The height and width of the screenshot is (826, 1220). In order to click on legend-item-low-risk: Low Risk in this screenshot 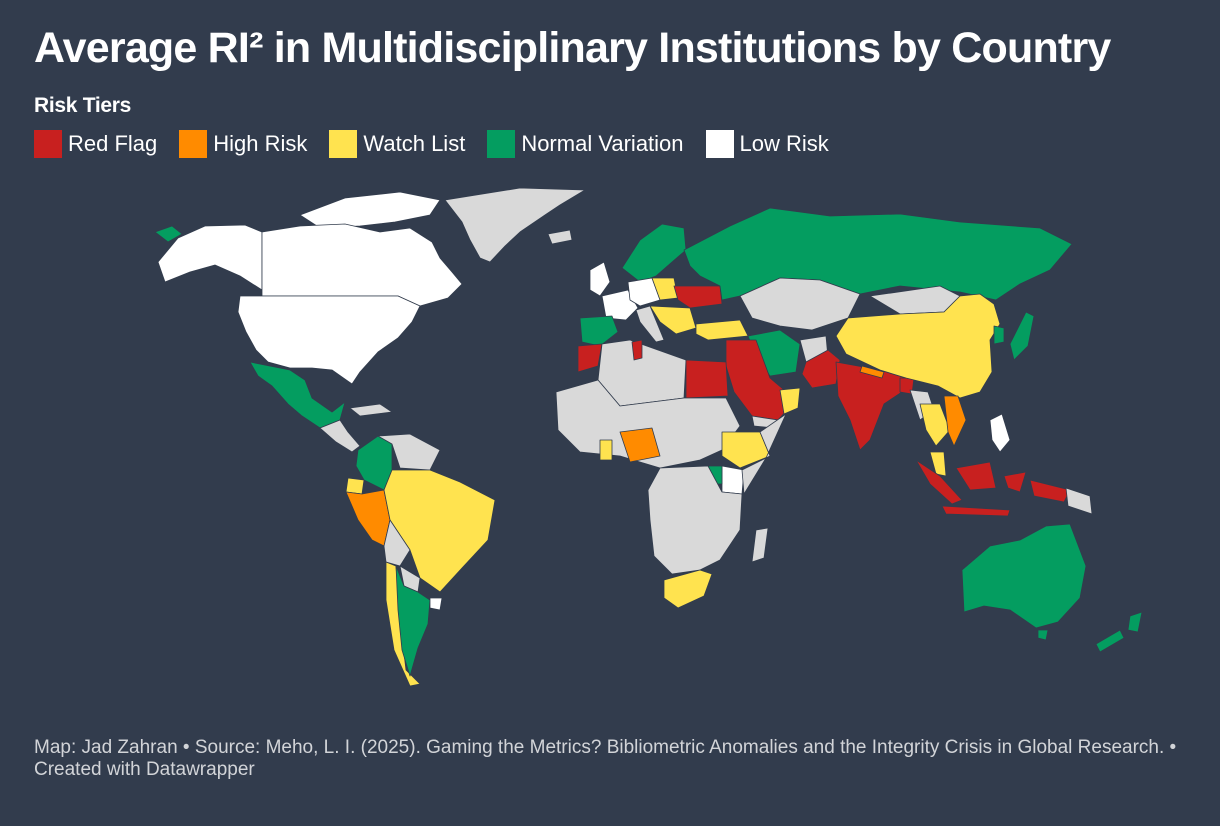, I will do `click(767, 144)`.